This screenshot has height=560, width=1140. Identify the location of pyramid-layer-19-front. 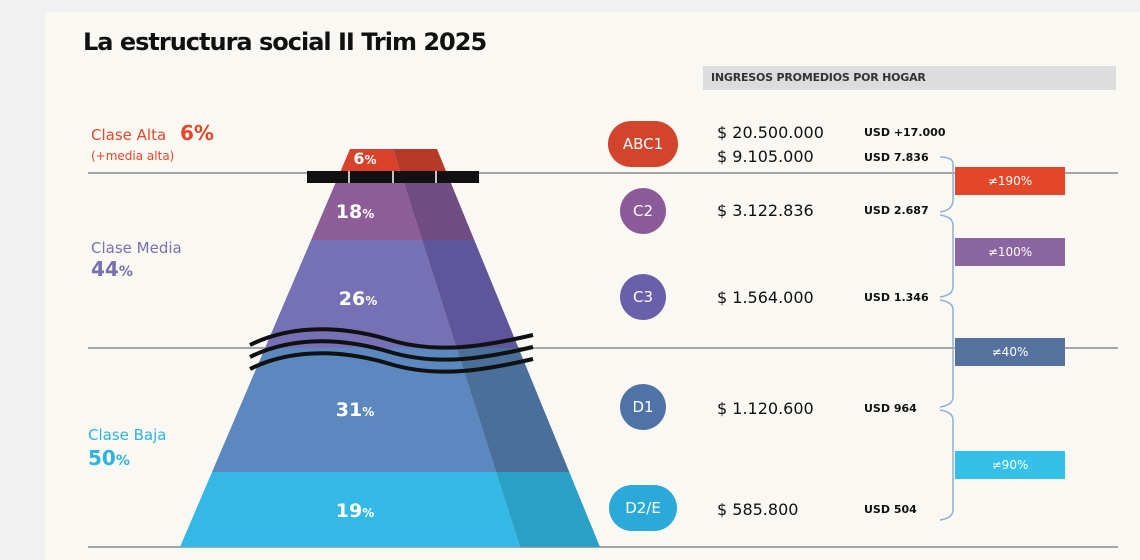
(350, 509).